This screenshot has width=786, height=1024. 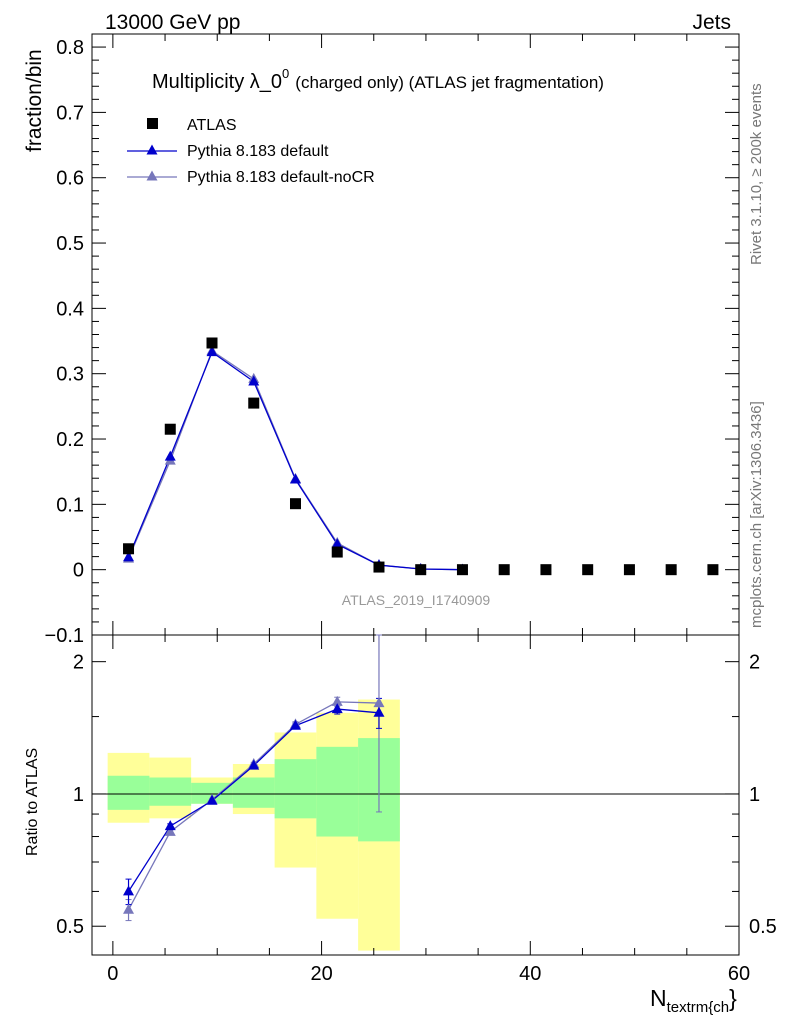 I want to click on main-ytick-label: 0.5, so click(x=70, y=244).